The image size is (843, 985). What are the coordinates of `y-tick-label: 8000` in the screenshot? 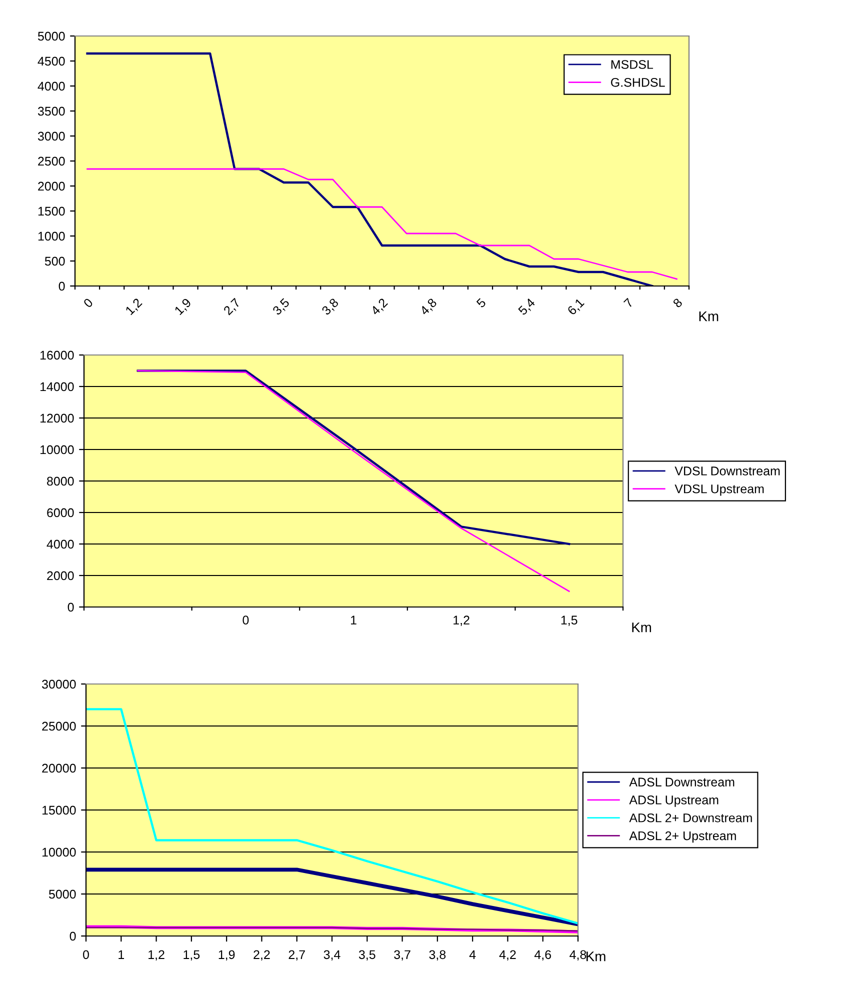 It's located at (60, 481).